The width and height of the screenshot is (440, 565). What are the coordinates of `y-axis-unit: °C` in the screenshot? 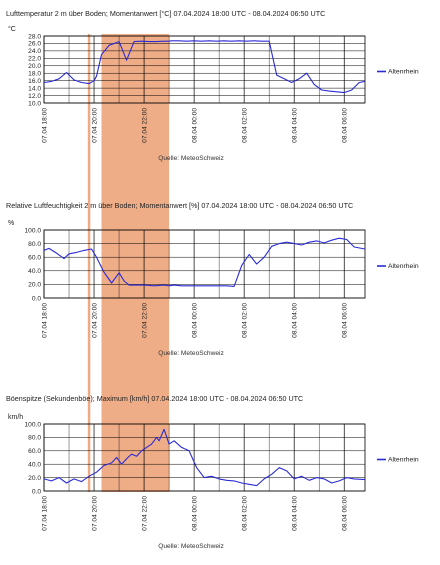 It's located at (12, 29).